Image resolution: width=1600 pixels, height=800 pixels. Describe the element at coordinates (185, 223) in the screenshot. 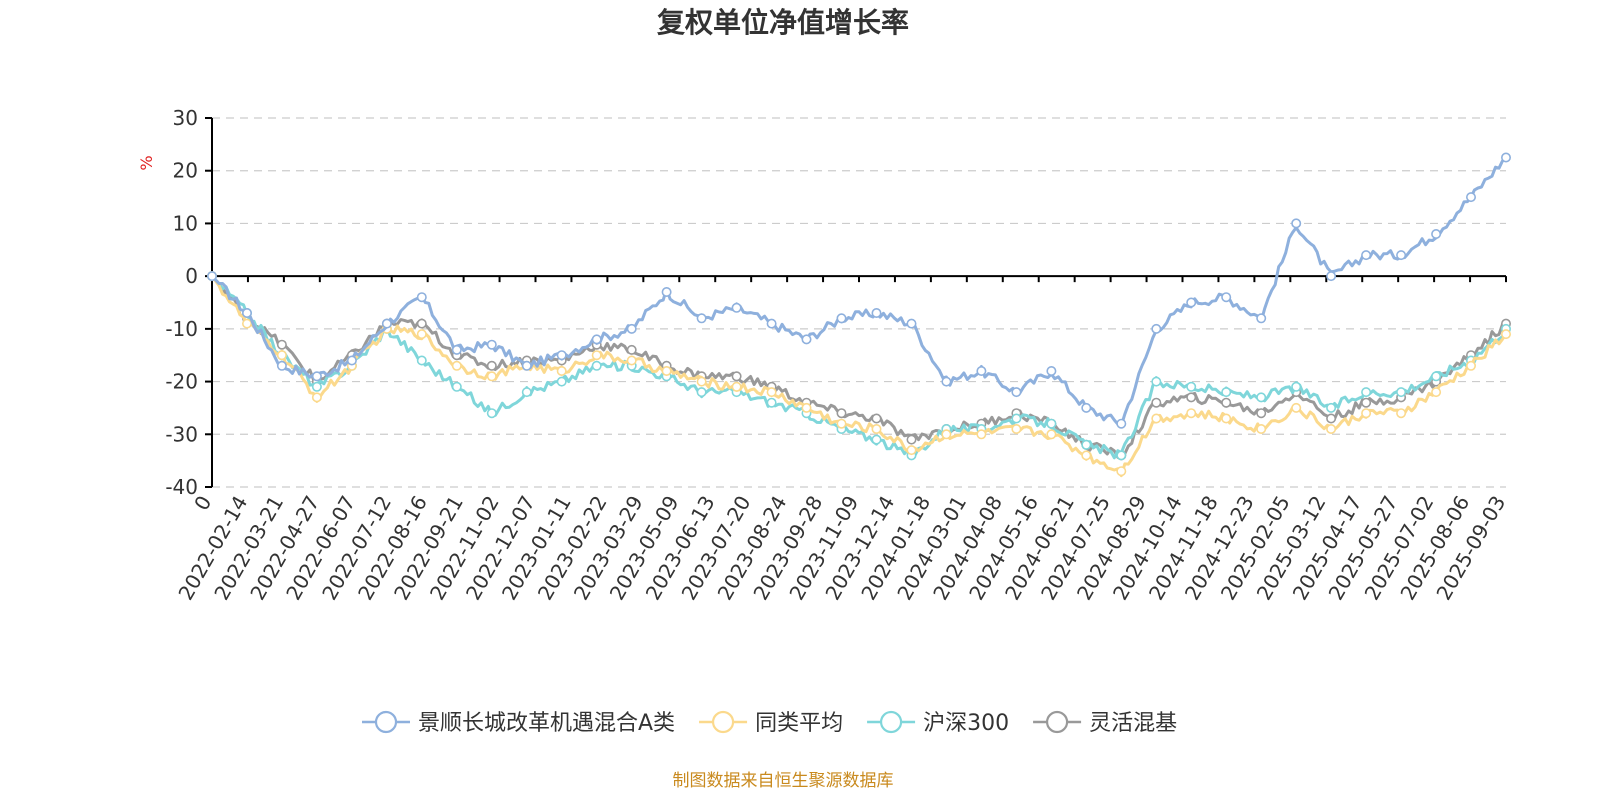

I see `y-tick-label: 10` at that location.